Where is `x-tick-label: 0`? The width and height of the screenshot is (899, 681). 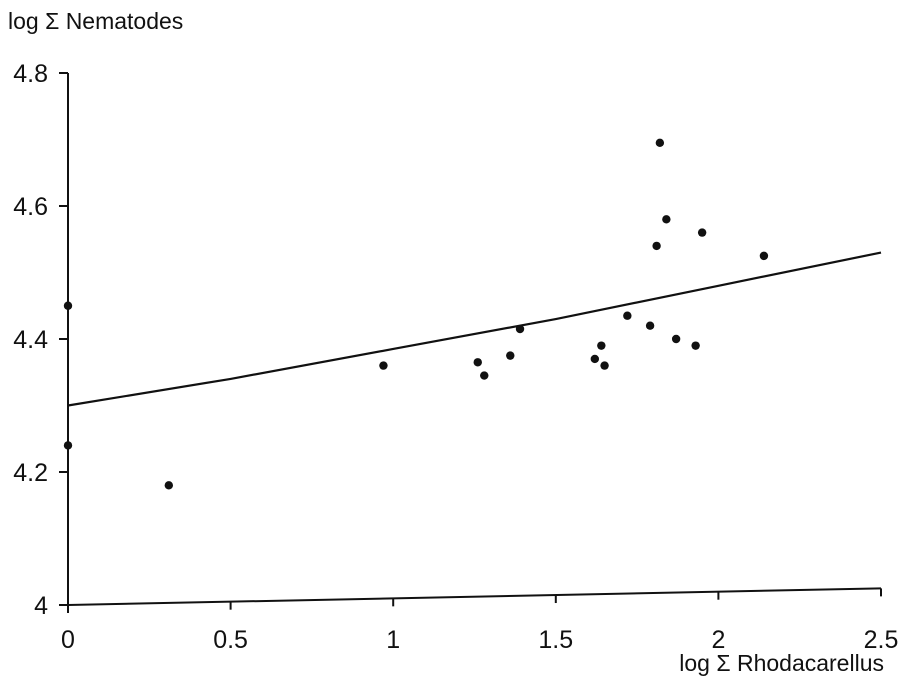
x-tick-label: 0 is located at coordinates (68, 640).